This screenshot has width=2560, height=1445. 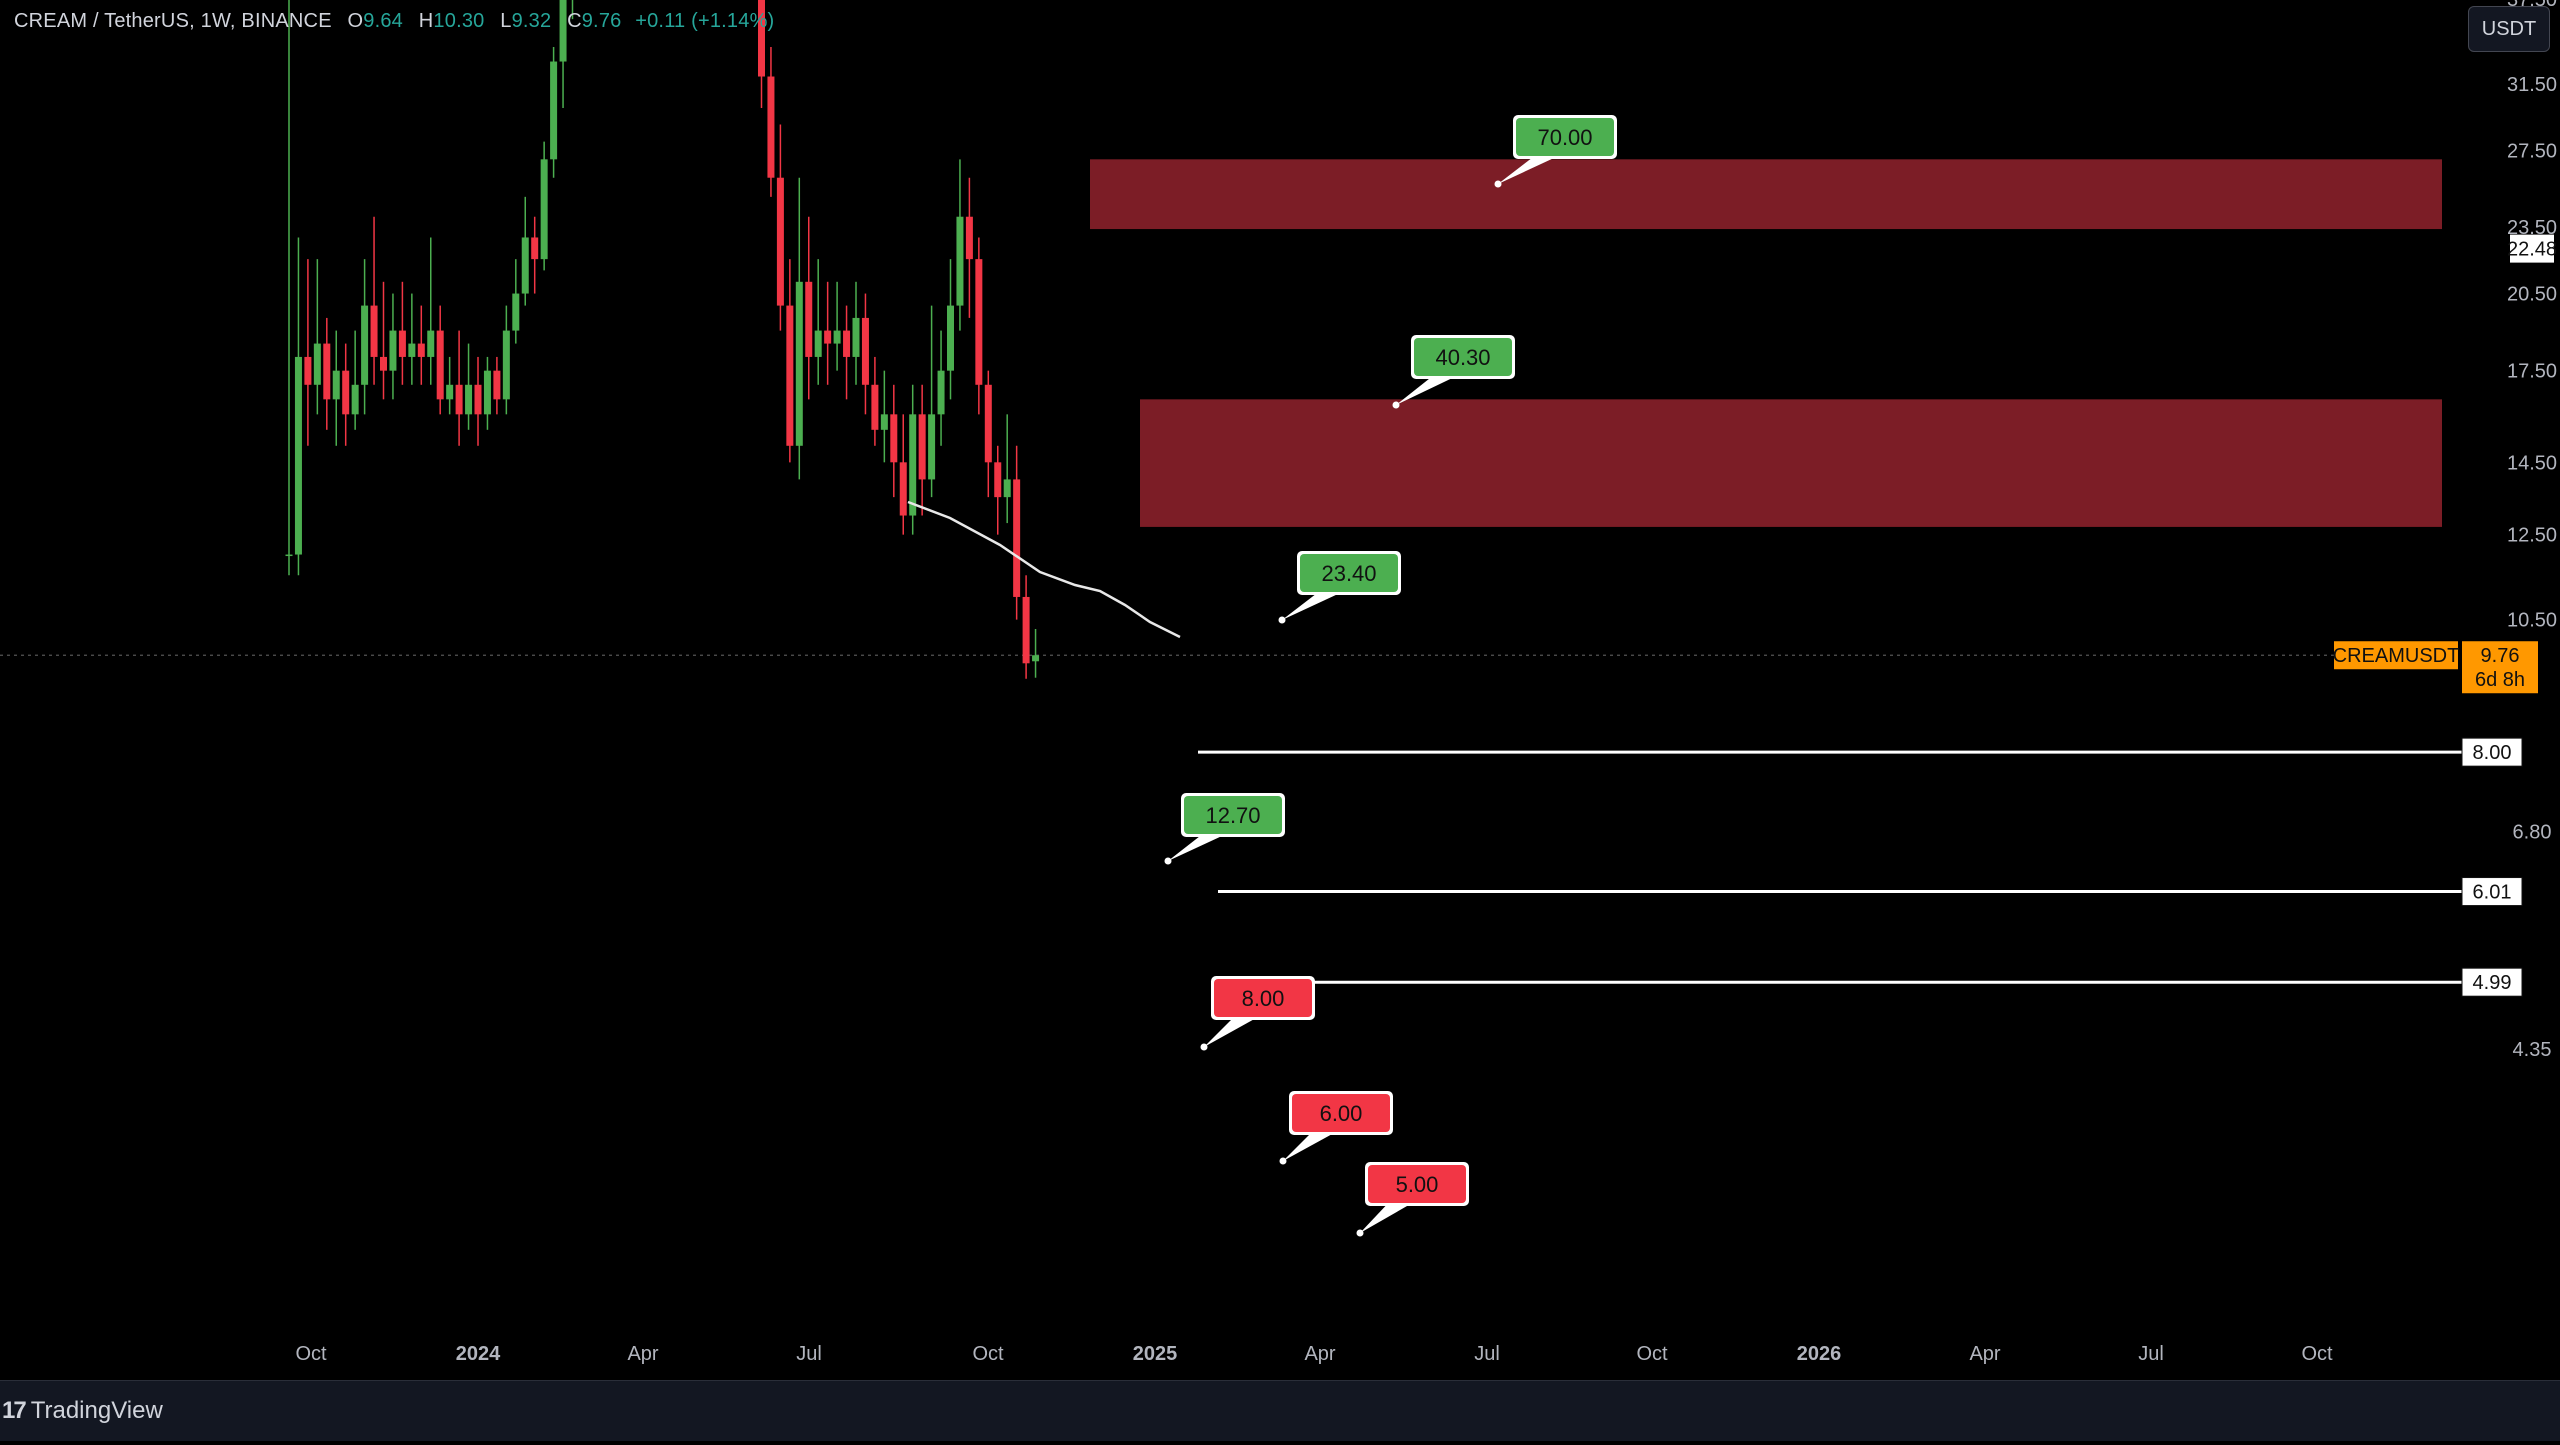 I want to click on tradingview-logo-icon: 17, so click(x=14, y=1410).